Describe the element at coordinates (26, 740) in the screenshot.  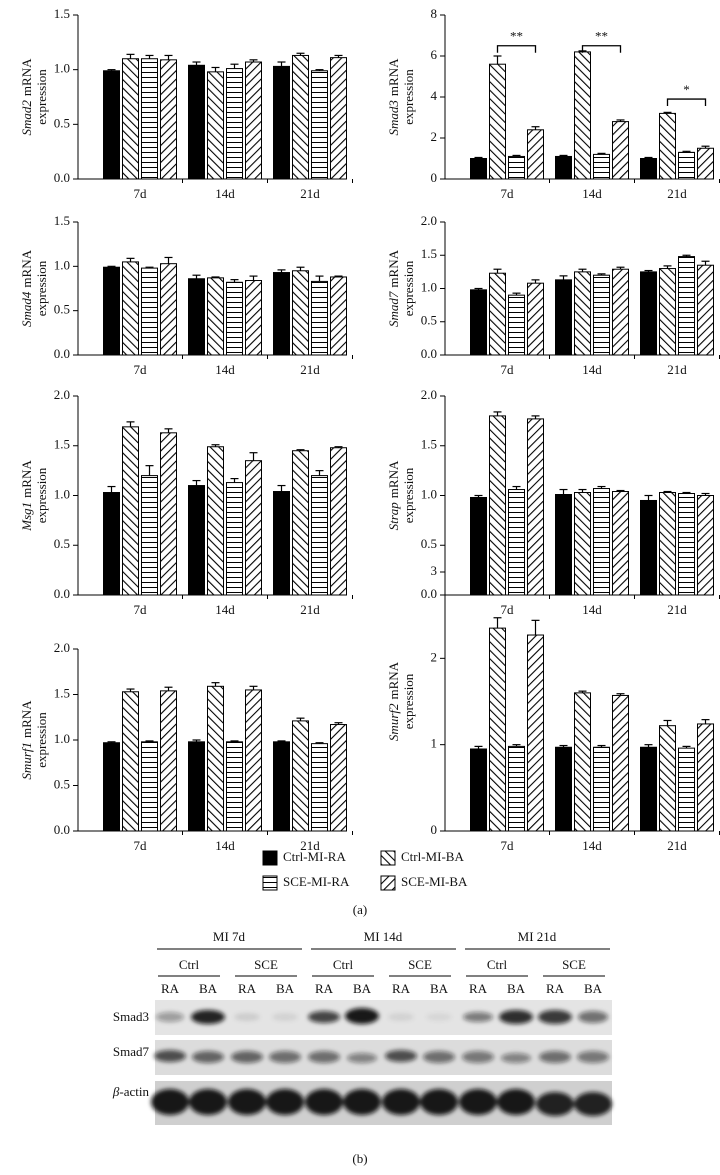
I see `y-axis-label: Smurf1 mRNA` at that location.